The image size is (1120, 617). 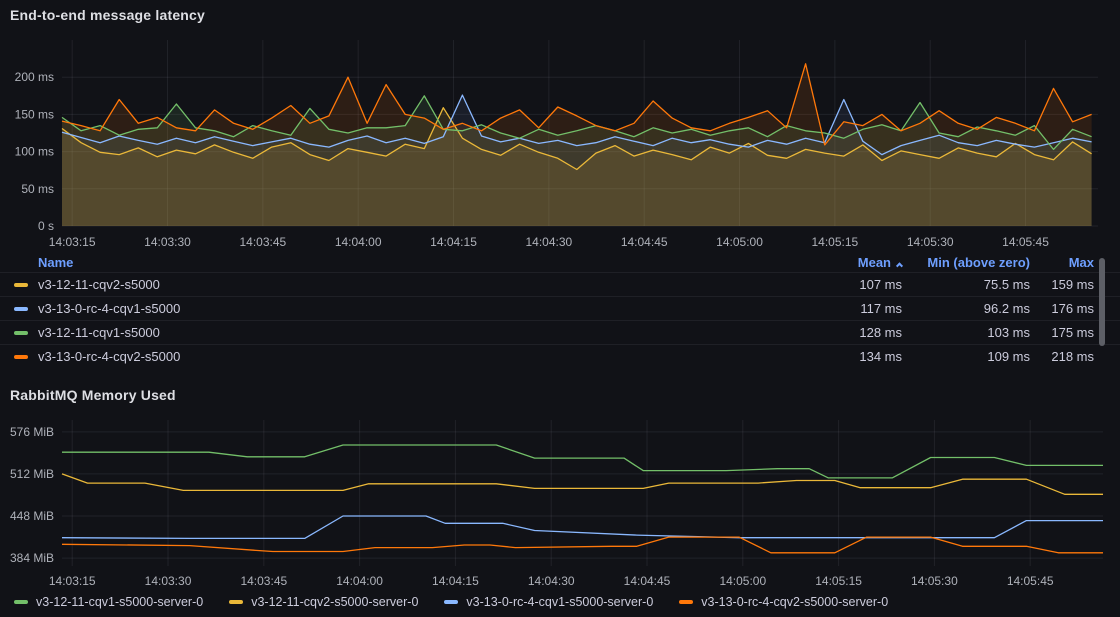 I want to click on legend-table-header: Name Mean Min (above zero) Max, so click(x=560, y=262).